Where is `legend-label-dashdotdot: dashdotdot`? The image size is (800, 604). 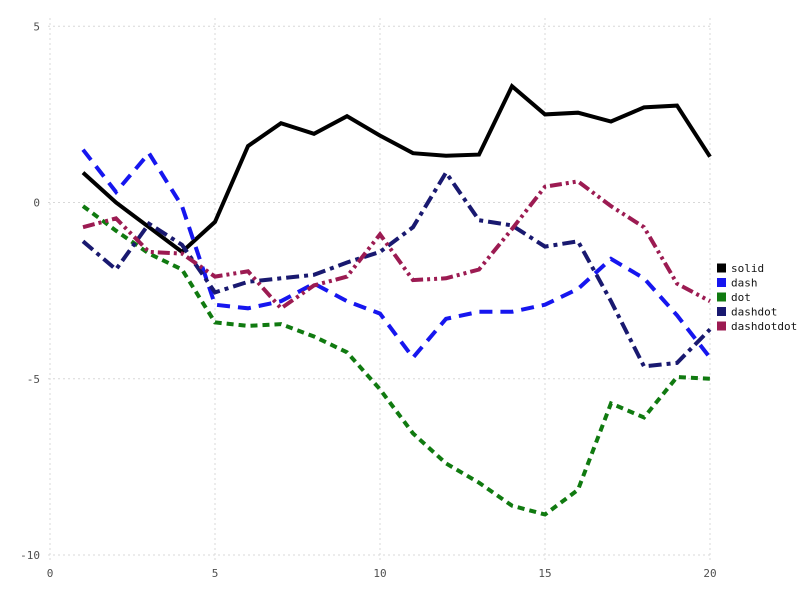 legend-label-dashdotdot: dashdotdot is located at coordinates (764, 326).